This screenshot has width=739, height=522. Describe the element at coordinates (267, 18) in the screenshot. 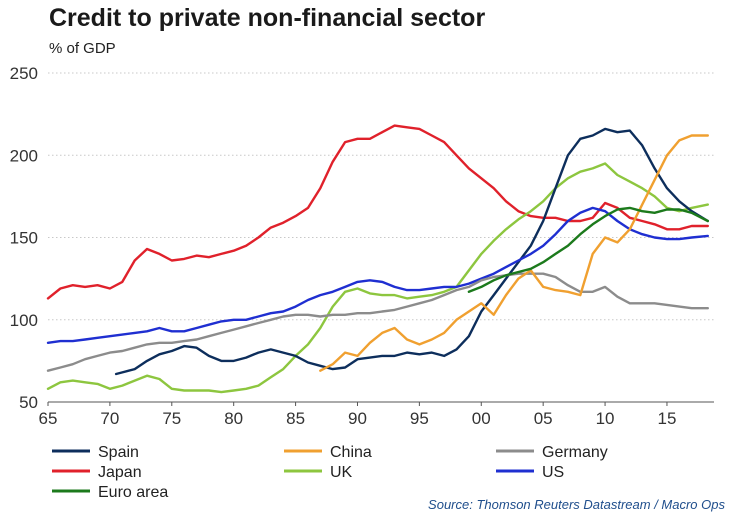

I see `chart-title: Credit to private non-financial sector` at that location.